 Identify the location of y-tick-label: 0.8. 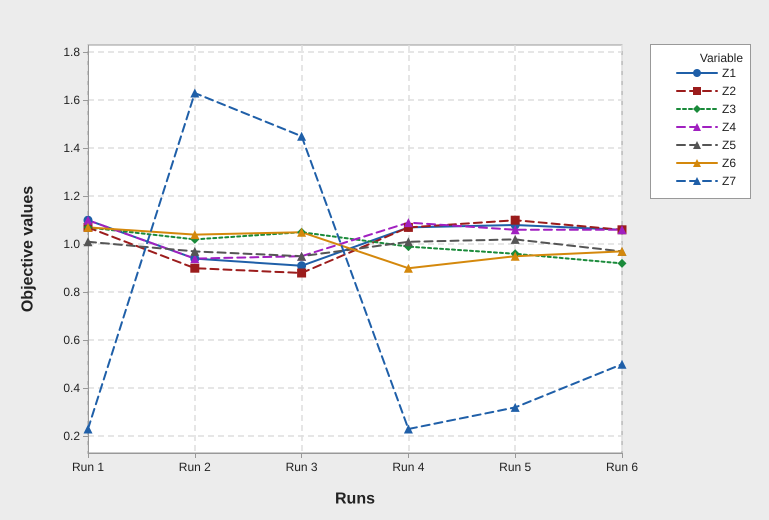
(71, 292).